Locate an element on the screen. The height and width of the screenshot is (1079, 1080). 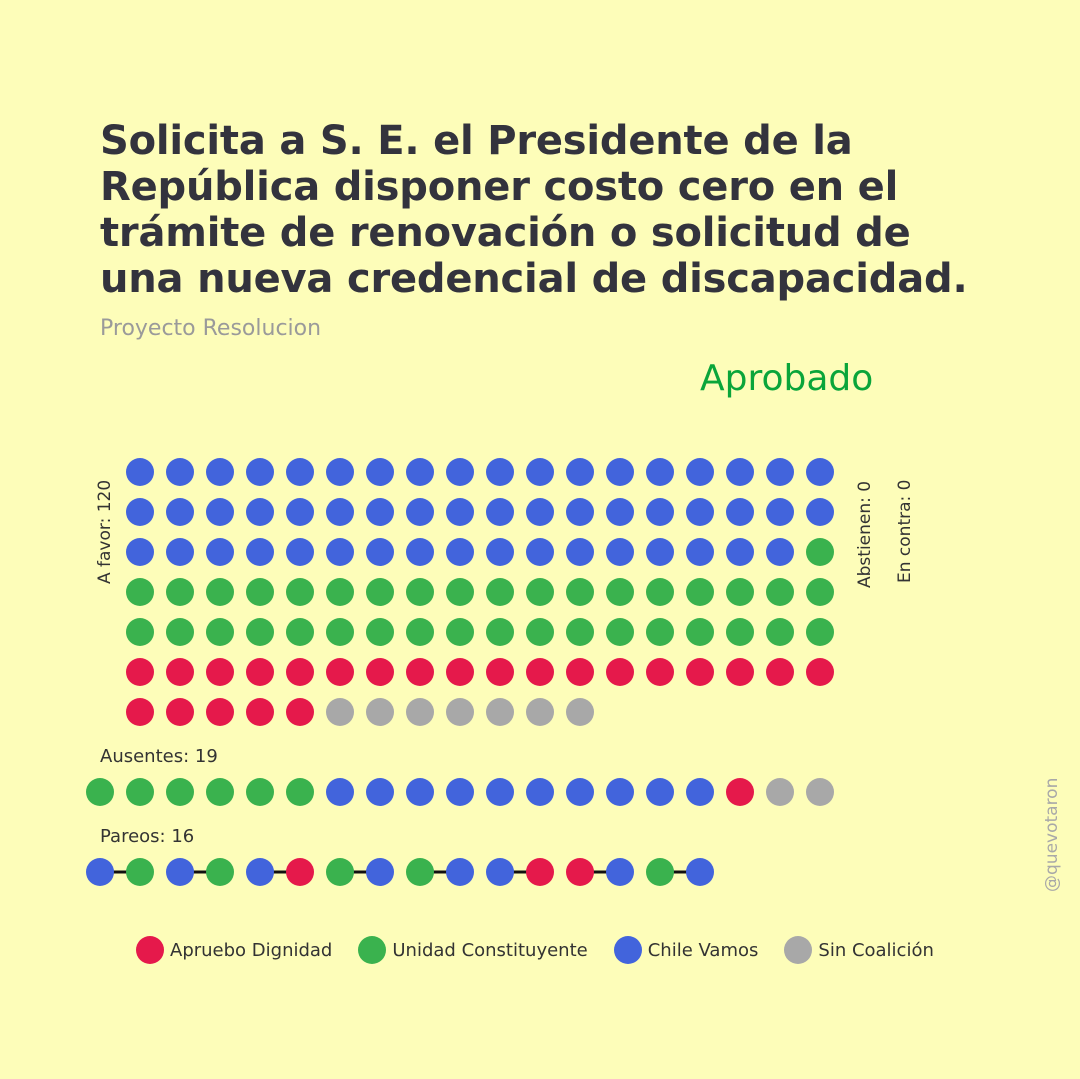
legend-item-chile-vamos: Chile Vamos is located at coordinates (686, 950).